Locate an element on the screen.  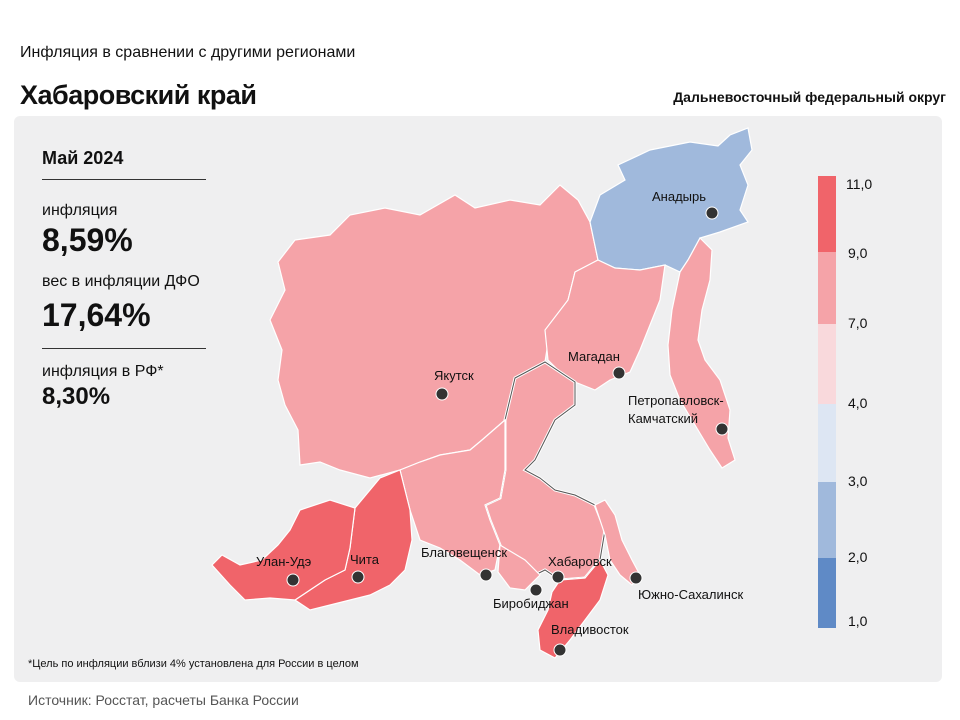
rf-inflation-value: 8,30% is located at coordinates (76, 396).